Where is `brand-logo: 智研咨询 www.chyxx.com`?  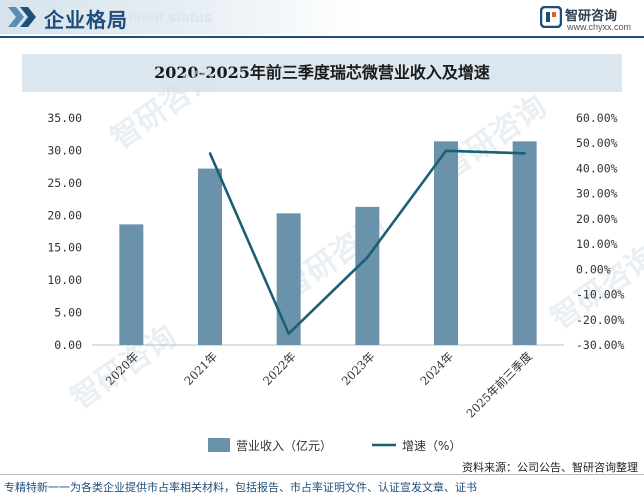
brand-logo: 智研咨询 www.chyxx.com is located at coordinates (588, 20).